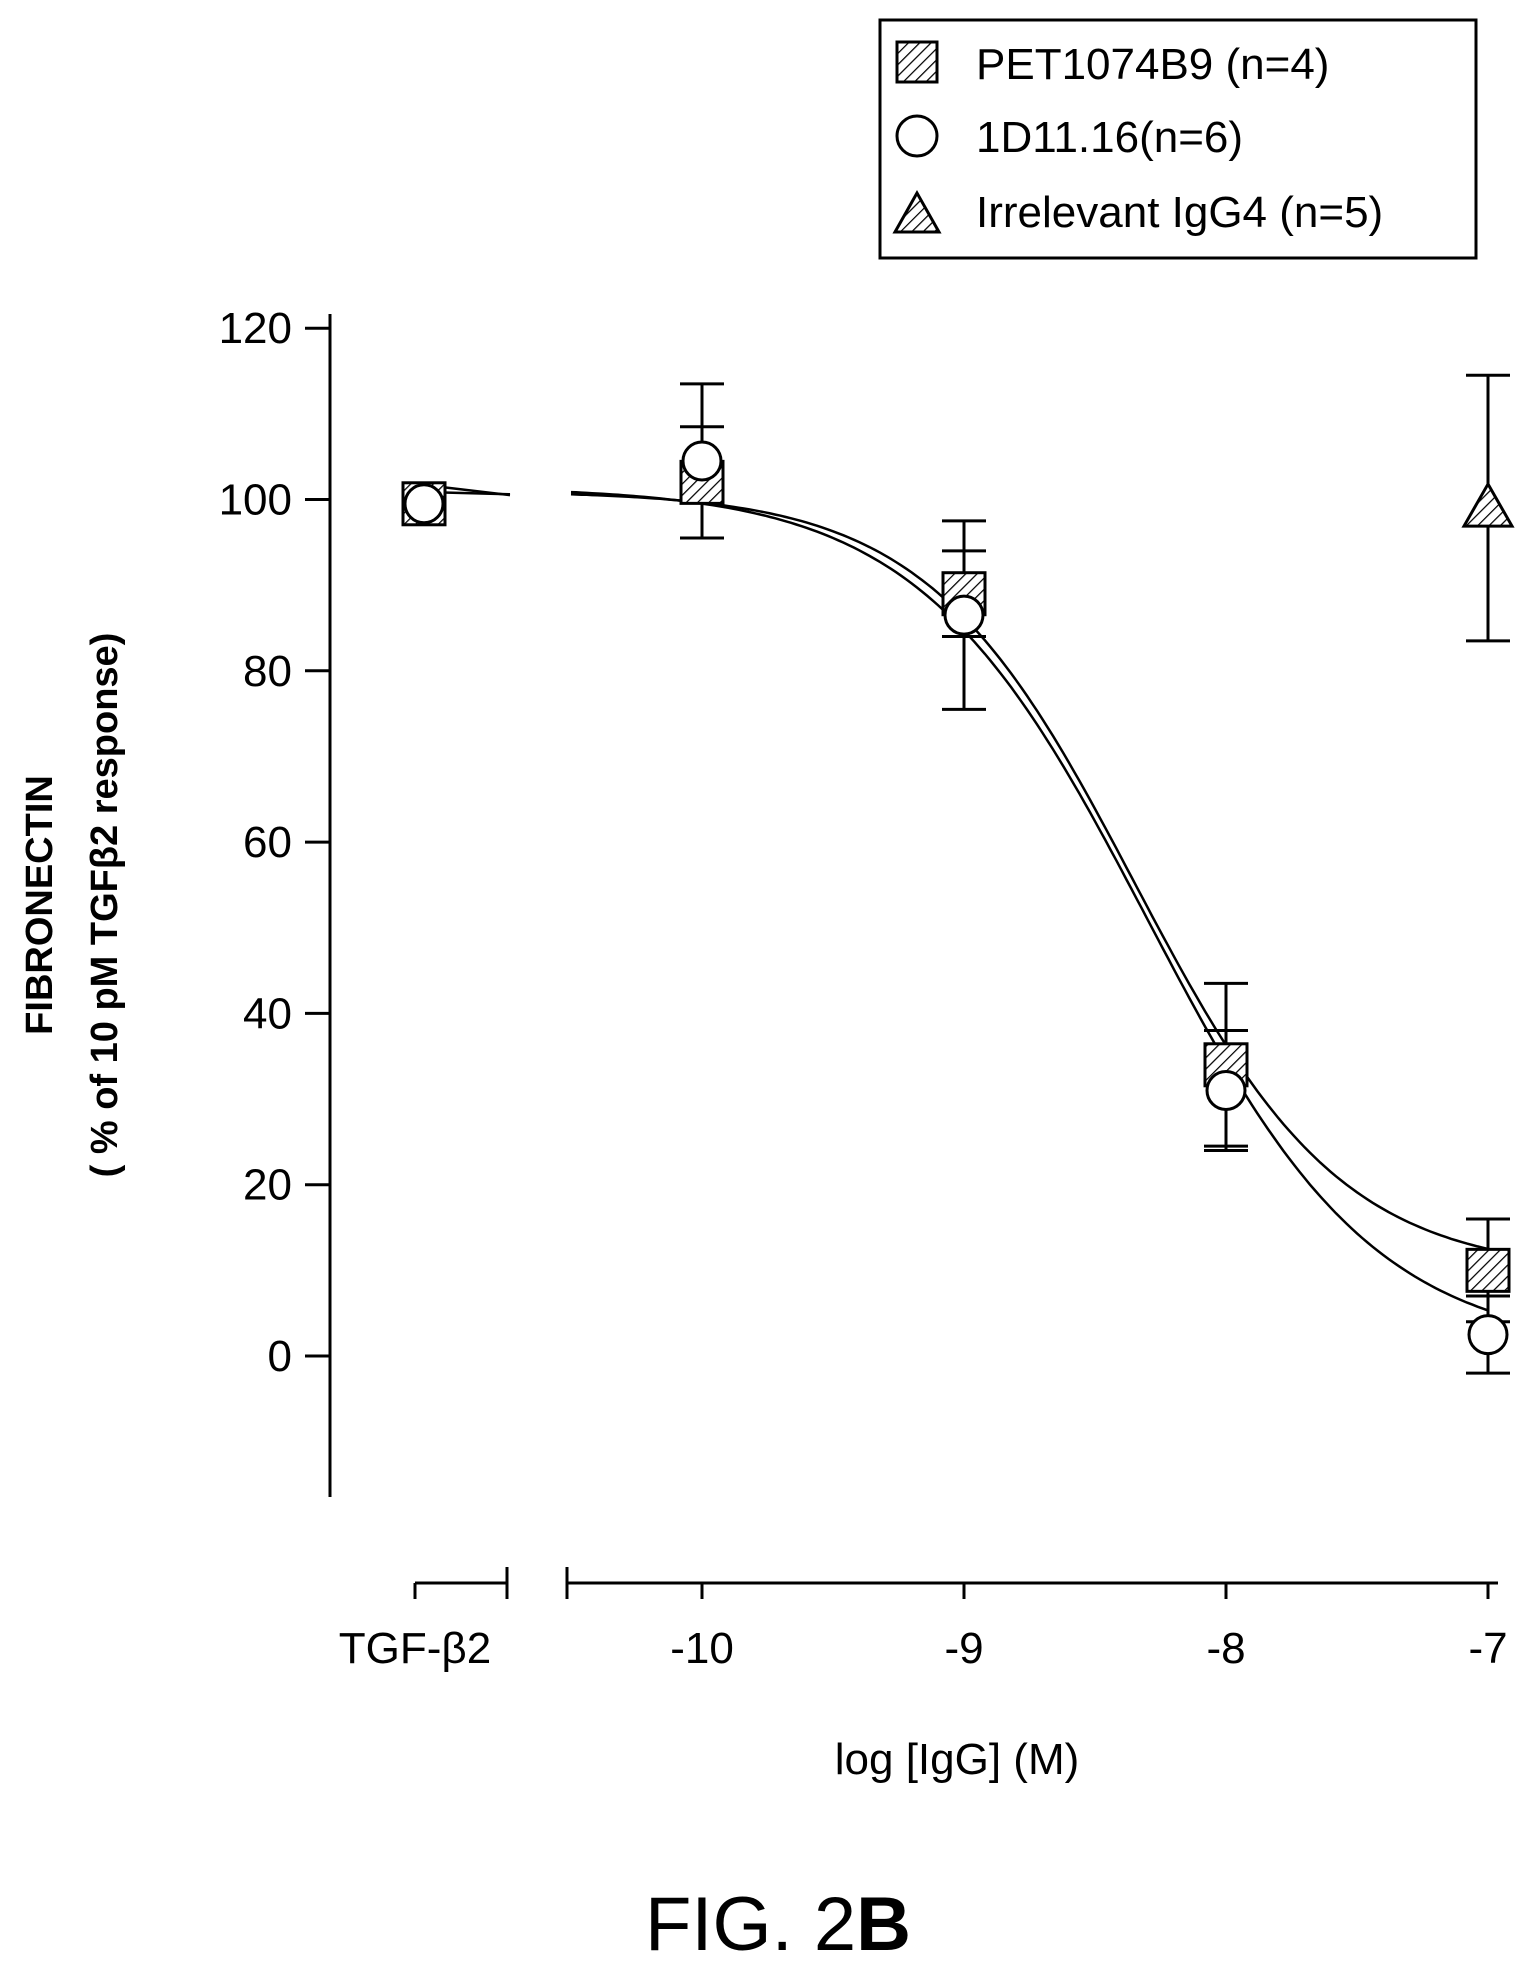 Image resolution: width=1533 pixels, height=1986 pixels. What do you see at coordinates (267, 842) in the screenshot?
I see `y-tick-label: 60` at bounding box center [267, 842].